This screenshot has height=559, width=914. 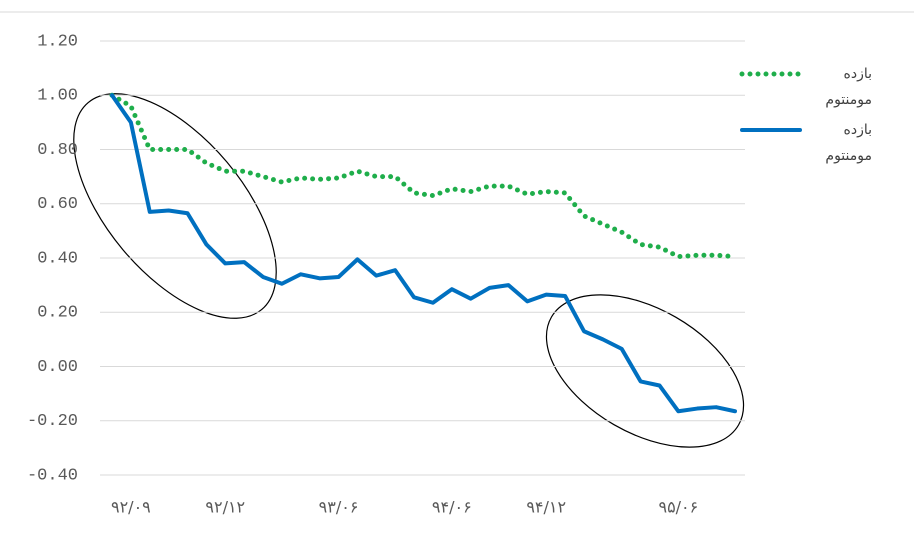 I want to click on y-tick-label: 0.80, so click(x=57, y=150).